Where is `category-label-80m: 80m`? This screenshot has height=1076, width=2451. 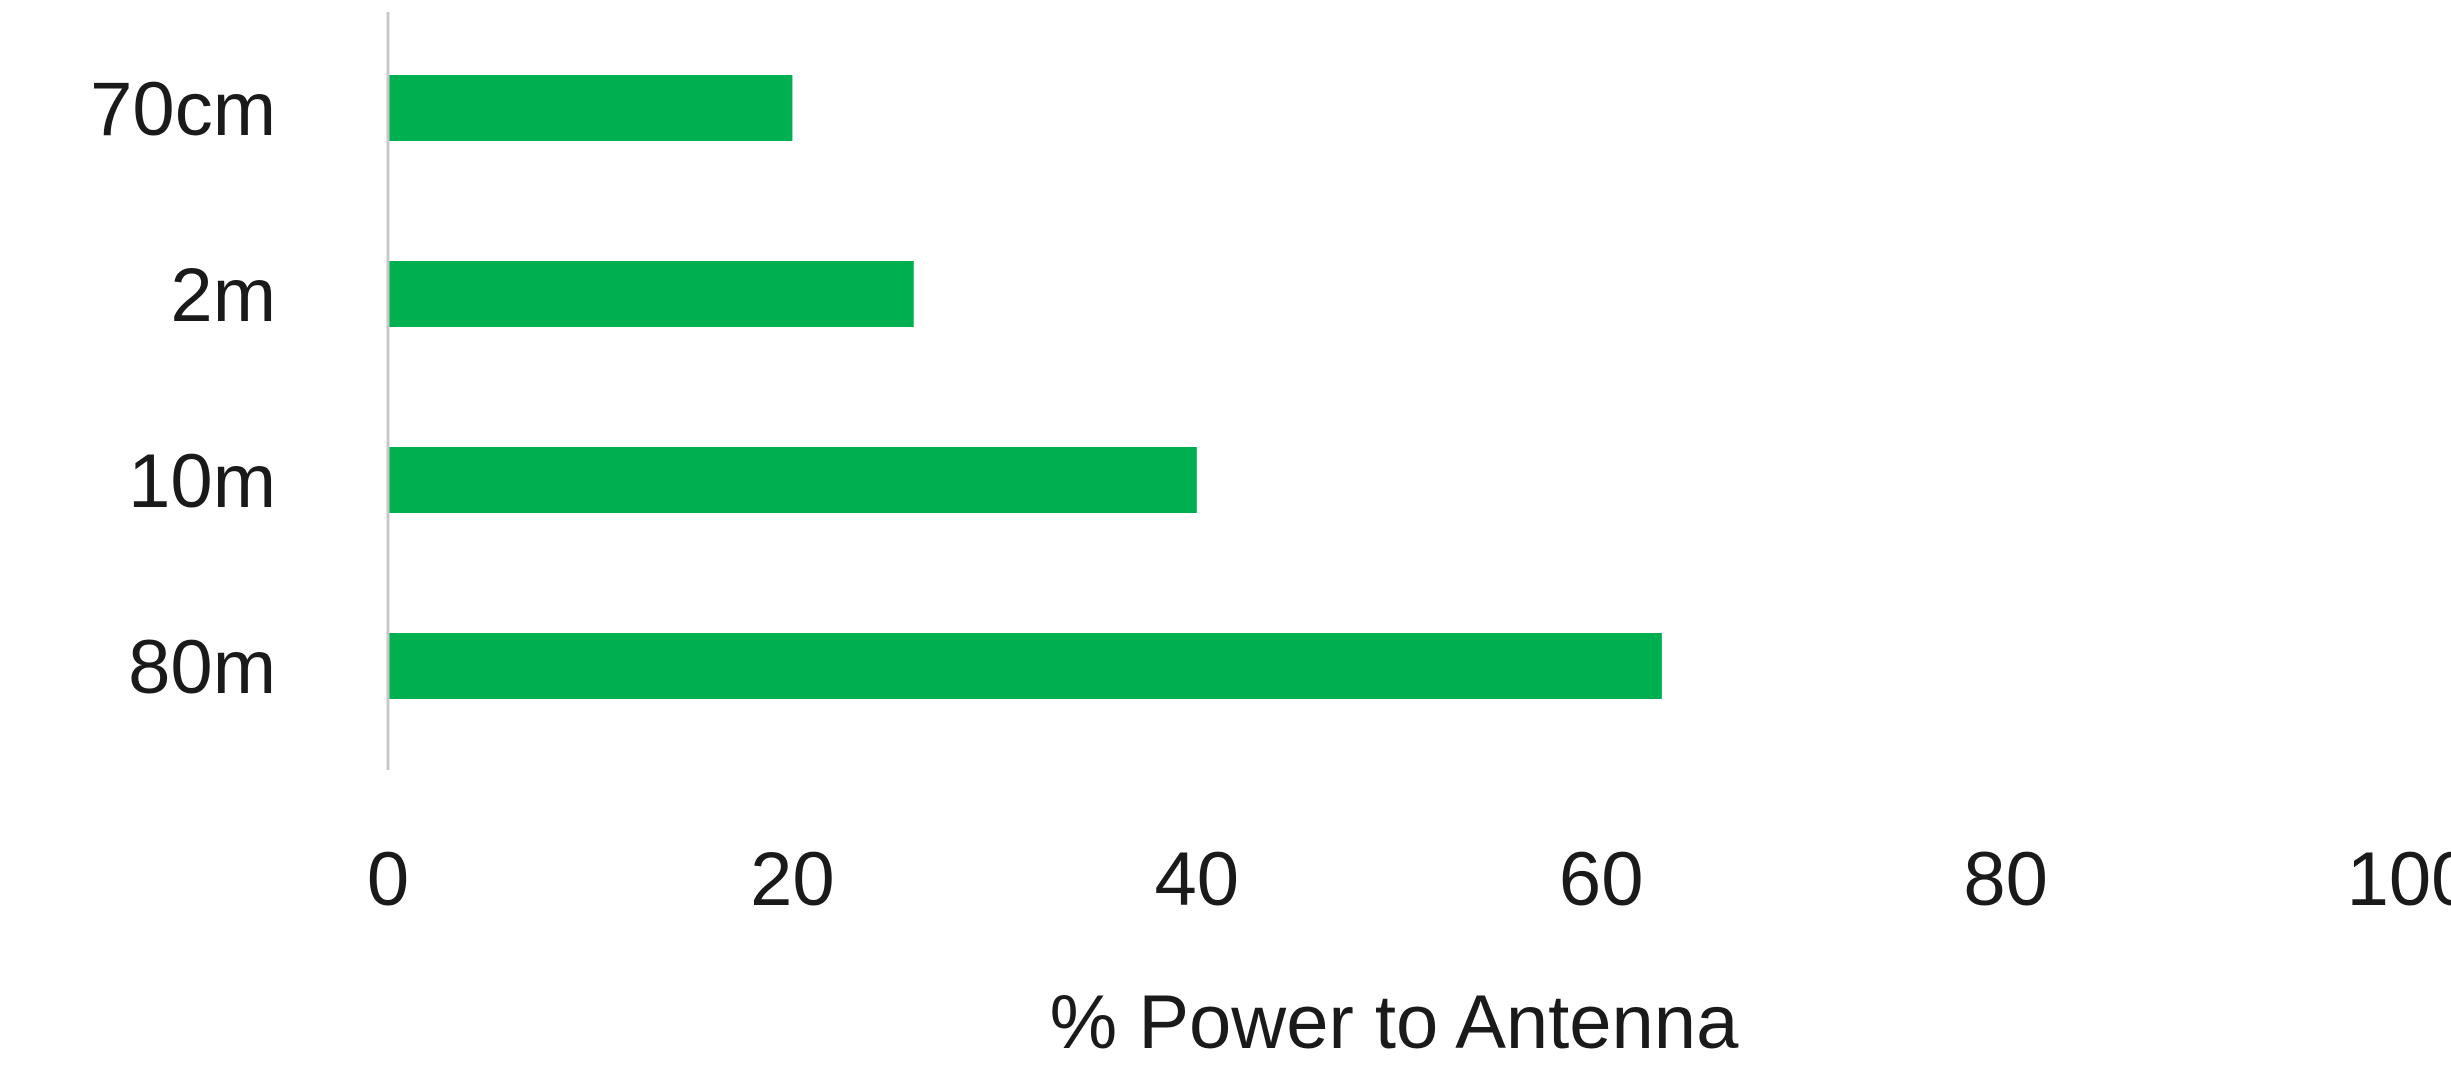
category-label-80m: 80m is located at coordinates (202, 667).